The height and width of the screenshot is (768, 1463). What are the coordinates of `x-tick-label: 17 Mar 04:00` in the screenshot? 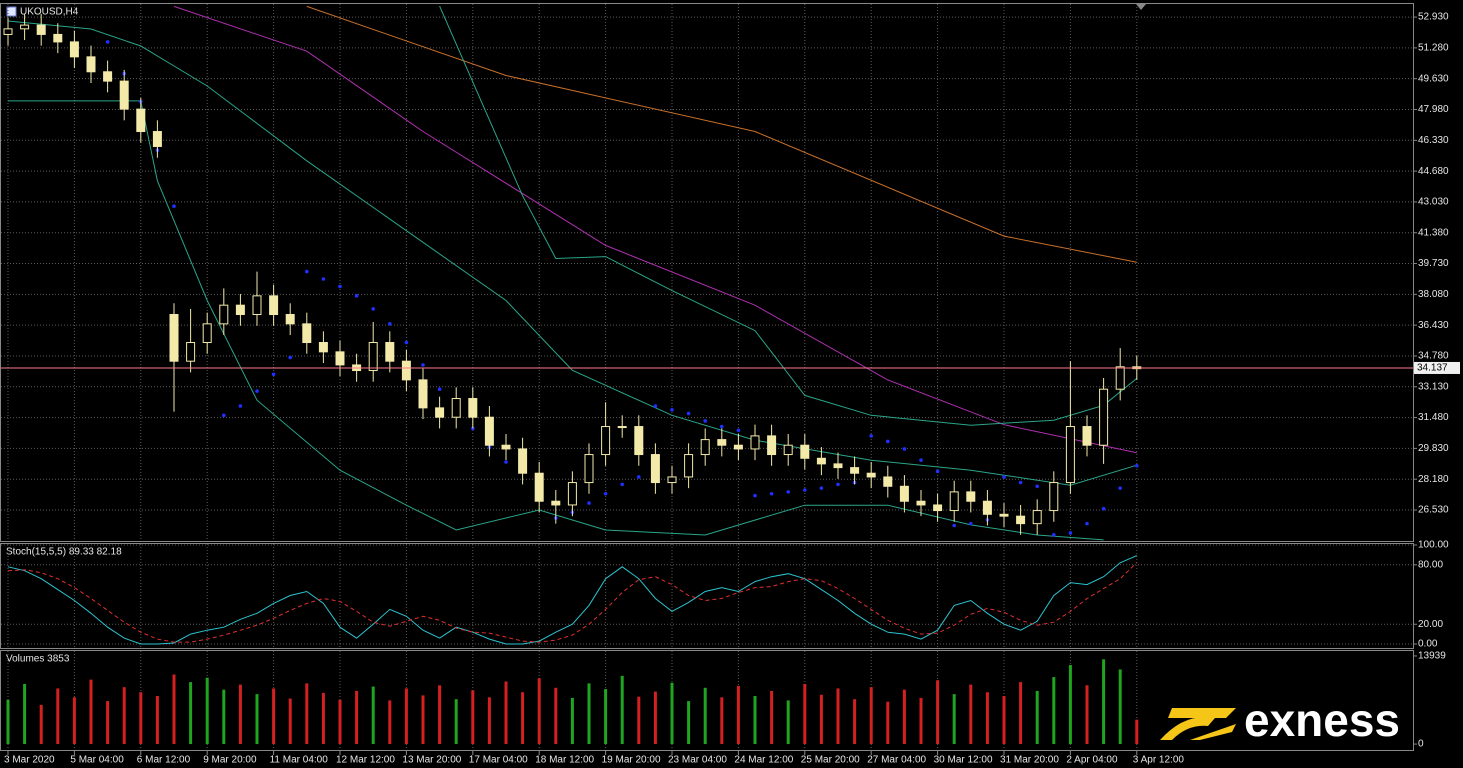 It's located at (498, 760).